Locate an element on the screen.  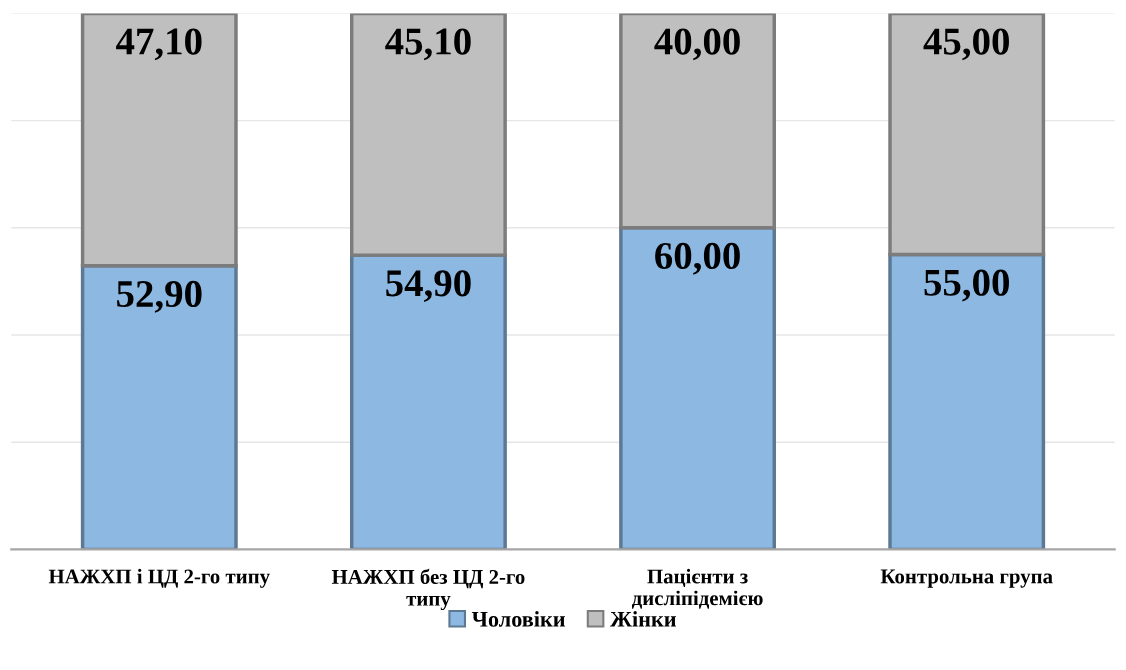
x-tick-label: НАЖХП і ЦД 2-го типу is located at coordinates (159, 578).